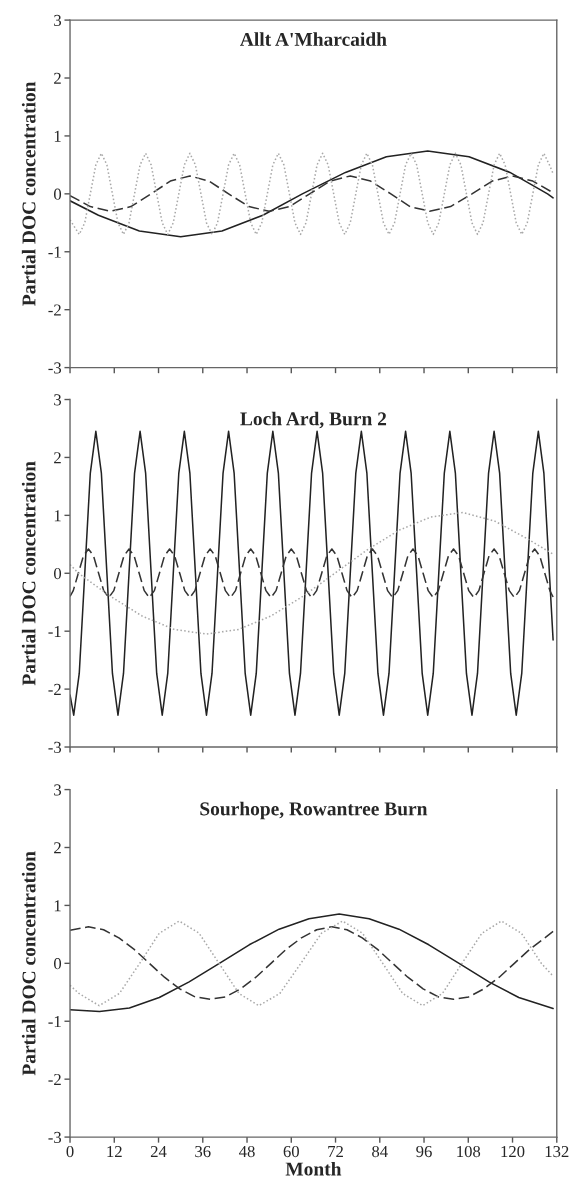 Image resolution: width=574 pixels, height=1182 pixels. I want to click on x-tick-label: 48, so click(247, 1151).